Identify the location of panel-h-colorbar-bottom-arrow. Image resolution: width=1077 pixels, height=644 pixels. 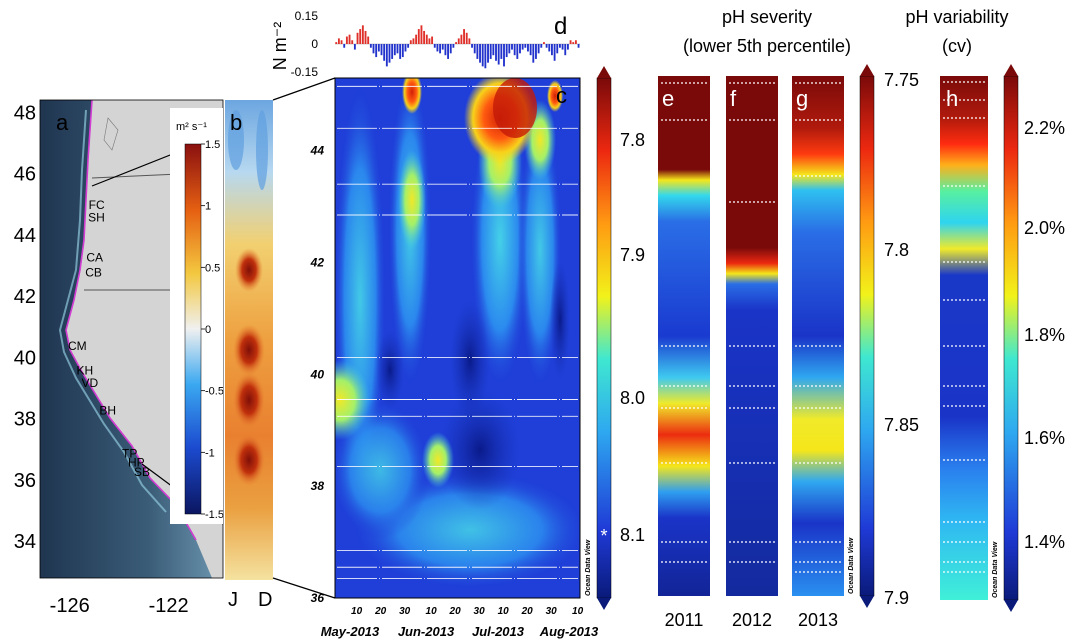
(1011, 606).